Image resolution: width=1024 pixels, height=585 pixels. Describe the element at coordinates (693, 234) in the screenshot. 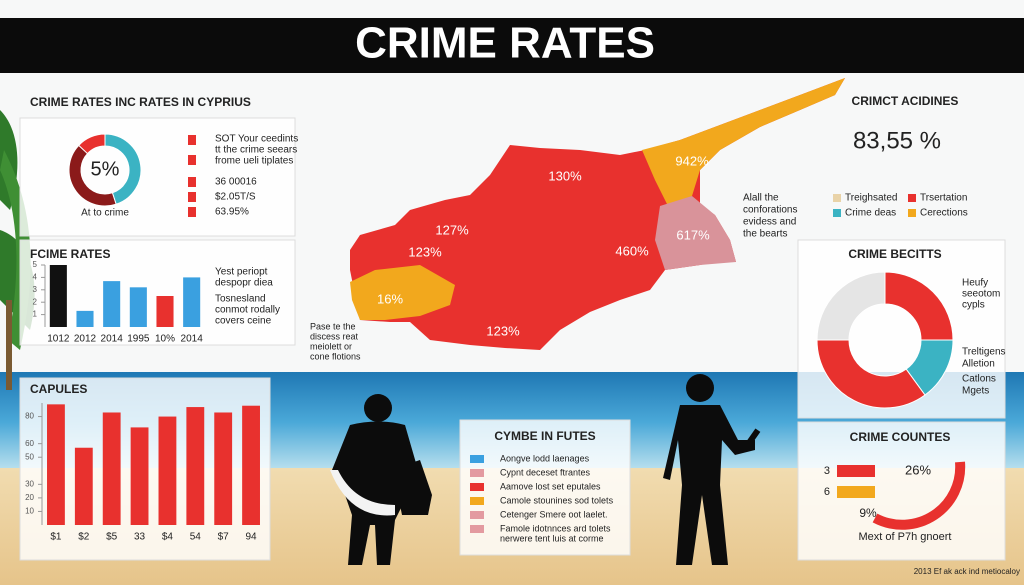

I see `map-label: 617%` at that location.